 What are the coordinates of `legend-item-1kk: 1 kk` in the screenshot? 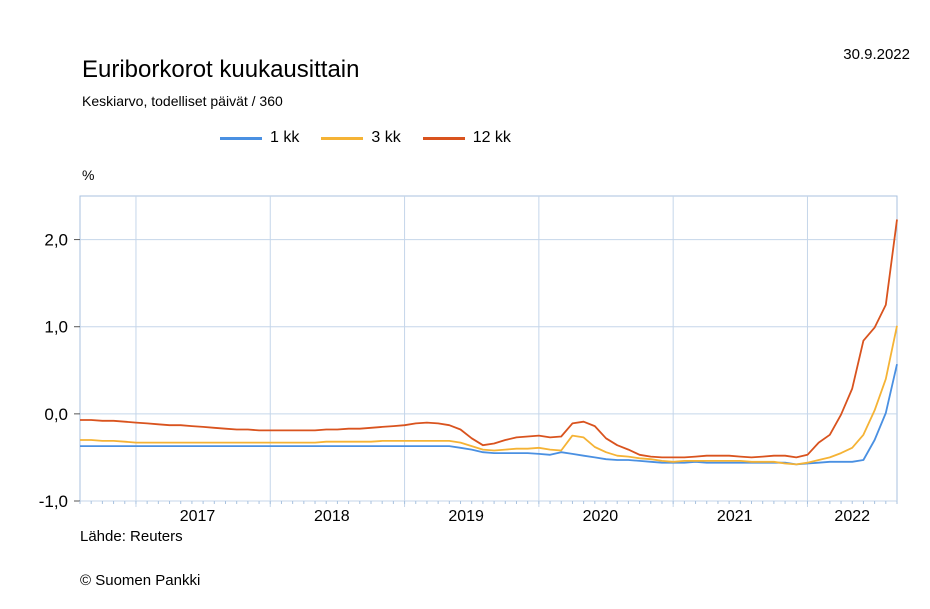 It's located at (259, 138).